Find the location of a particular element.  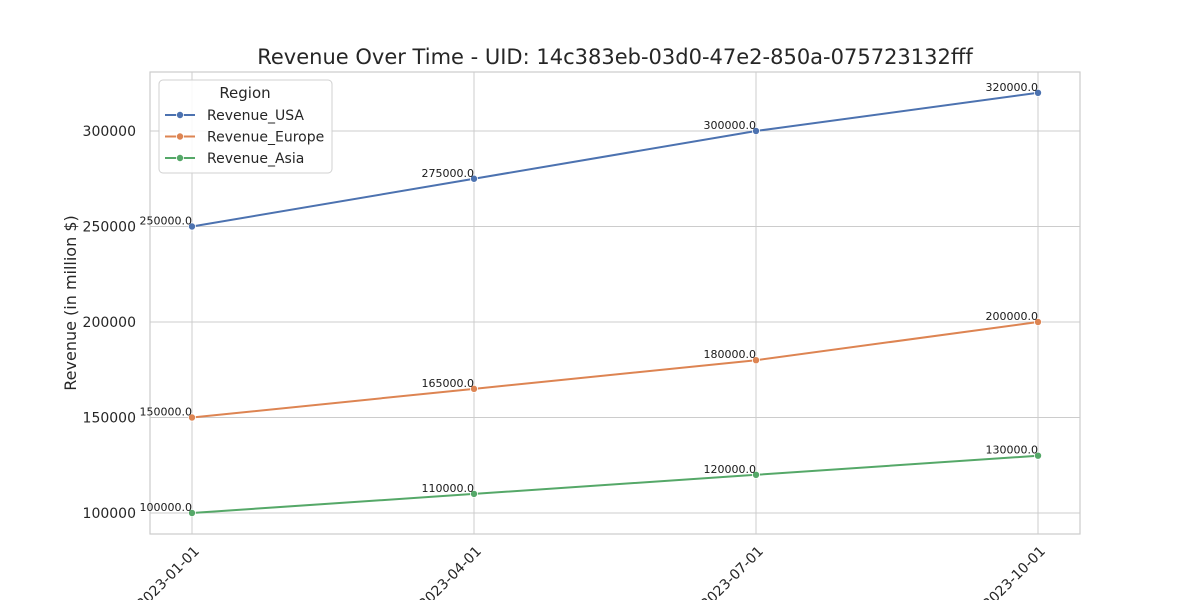

data-label: 150000.0 is located at coordinates (166, 412).